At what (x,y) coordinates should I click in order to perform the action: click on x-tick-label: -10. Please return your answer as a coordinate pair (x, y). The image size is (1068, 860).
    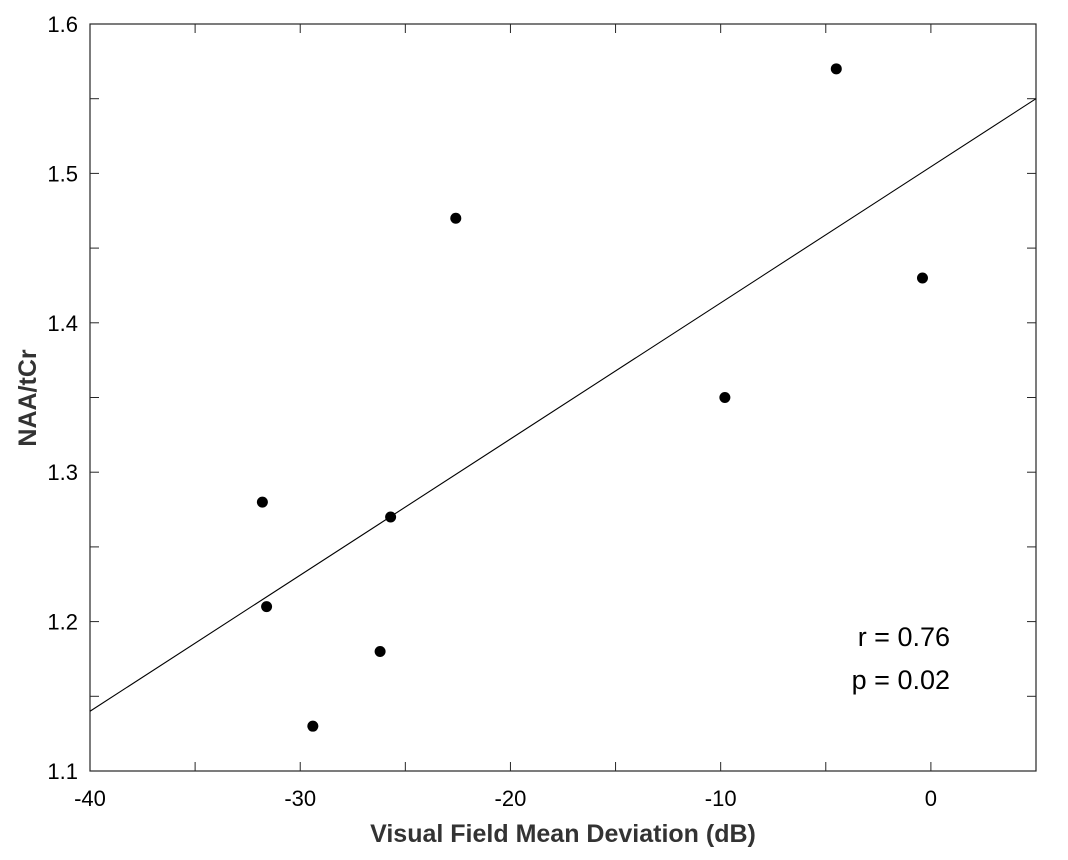
    Looking at the image, I should click on (721, 798).